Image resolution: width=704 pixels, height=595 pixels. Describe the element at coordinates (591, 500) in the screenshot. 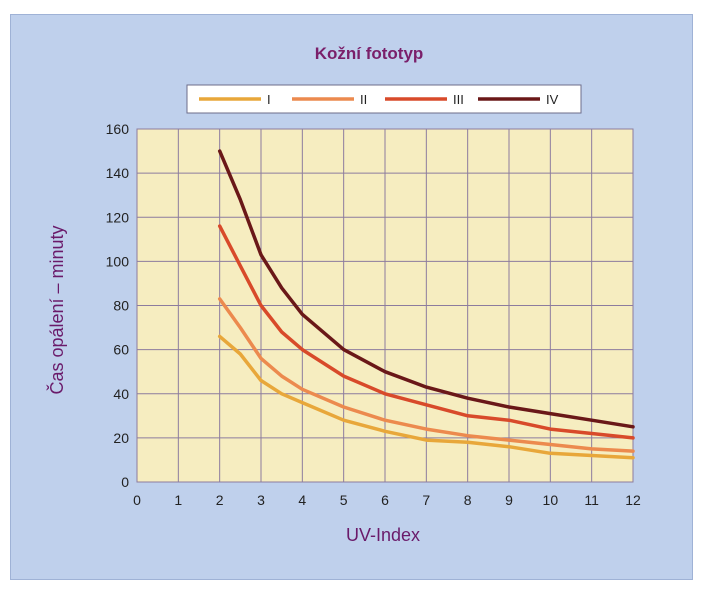

I see `x-tick-label: 11` at that location.